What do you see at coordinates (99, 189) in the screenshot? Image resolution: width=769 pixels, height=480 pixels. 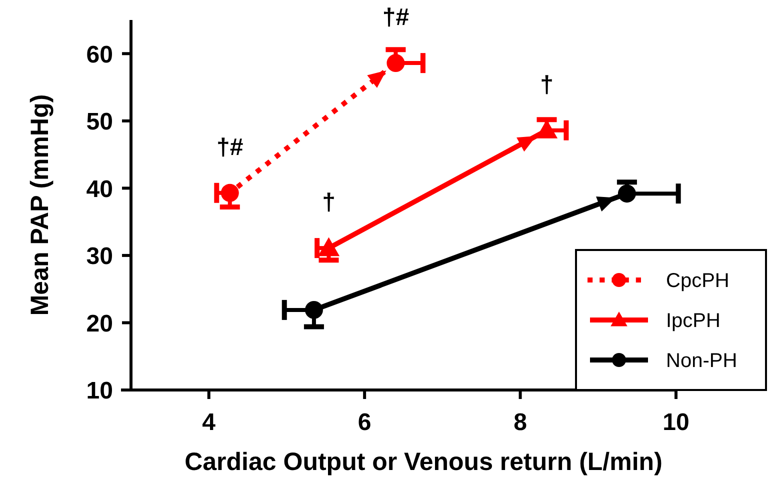 I see `y-tick-label: 40` at bounding box center [99, 189].